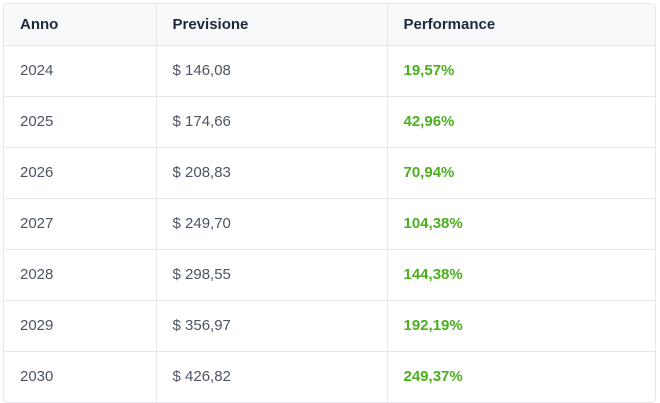  Describe the element at coordinates (521, 173) in the screenshot. I see `performance-cell: 70,94%` at that location.